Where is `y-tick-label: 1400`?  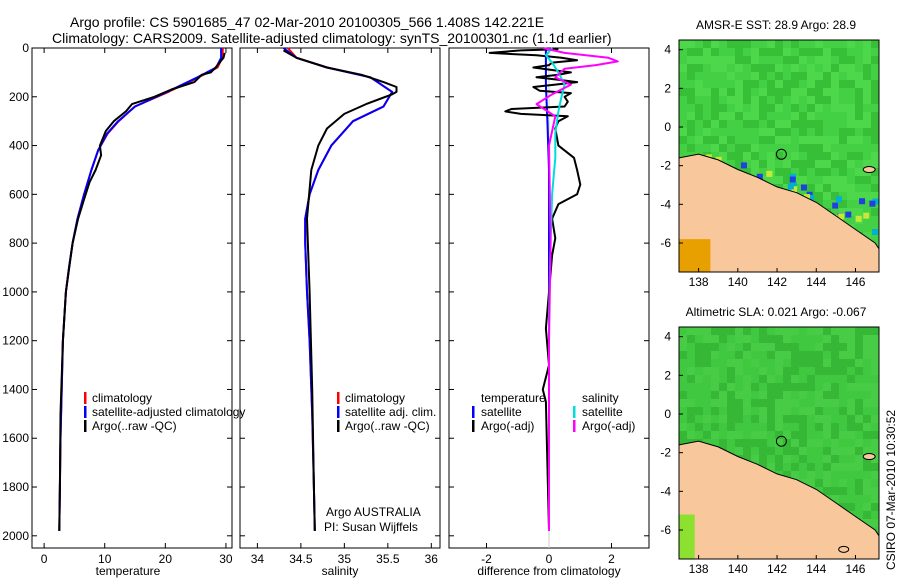 y-tick-label: 1400 is located at coordinates (15, 389).